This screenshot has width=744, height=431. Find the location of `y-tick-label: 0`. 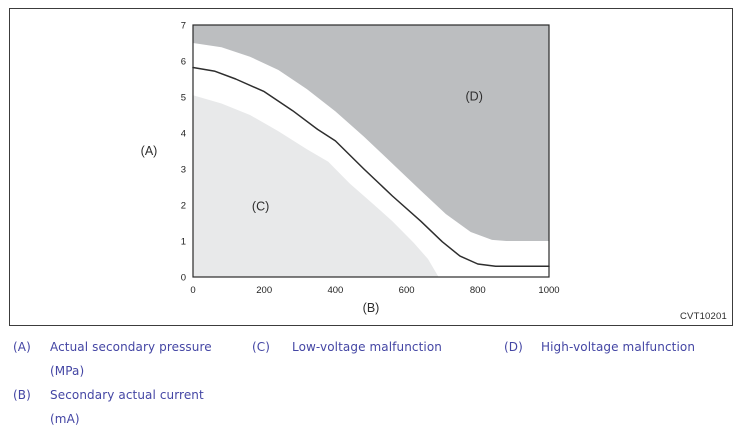

y-tick-label: 0 is located at coordinates (183, 277).